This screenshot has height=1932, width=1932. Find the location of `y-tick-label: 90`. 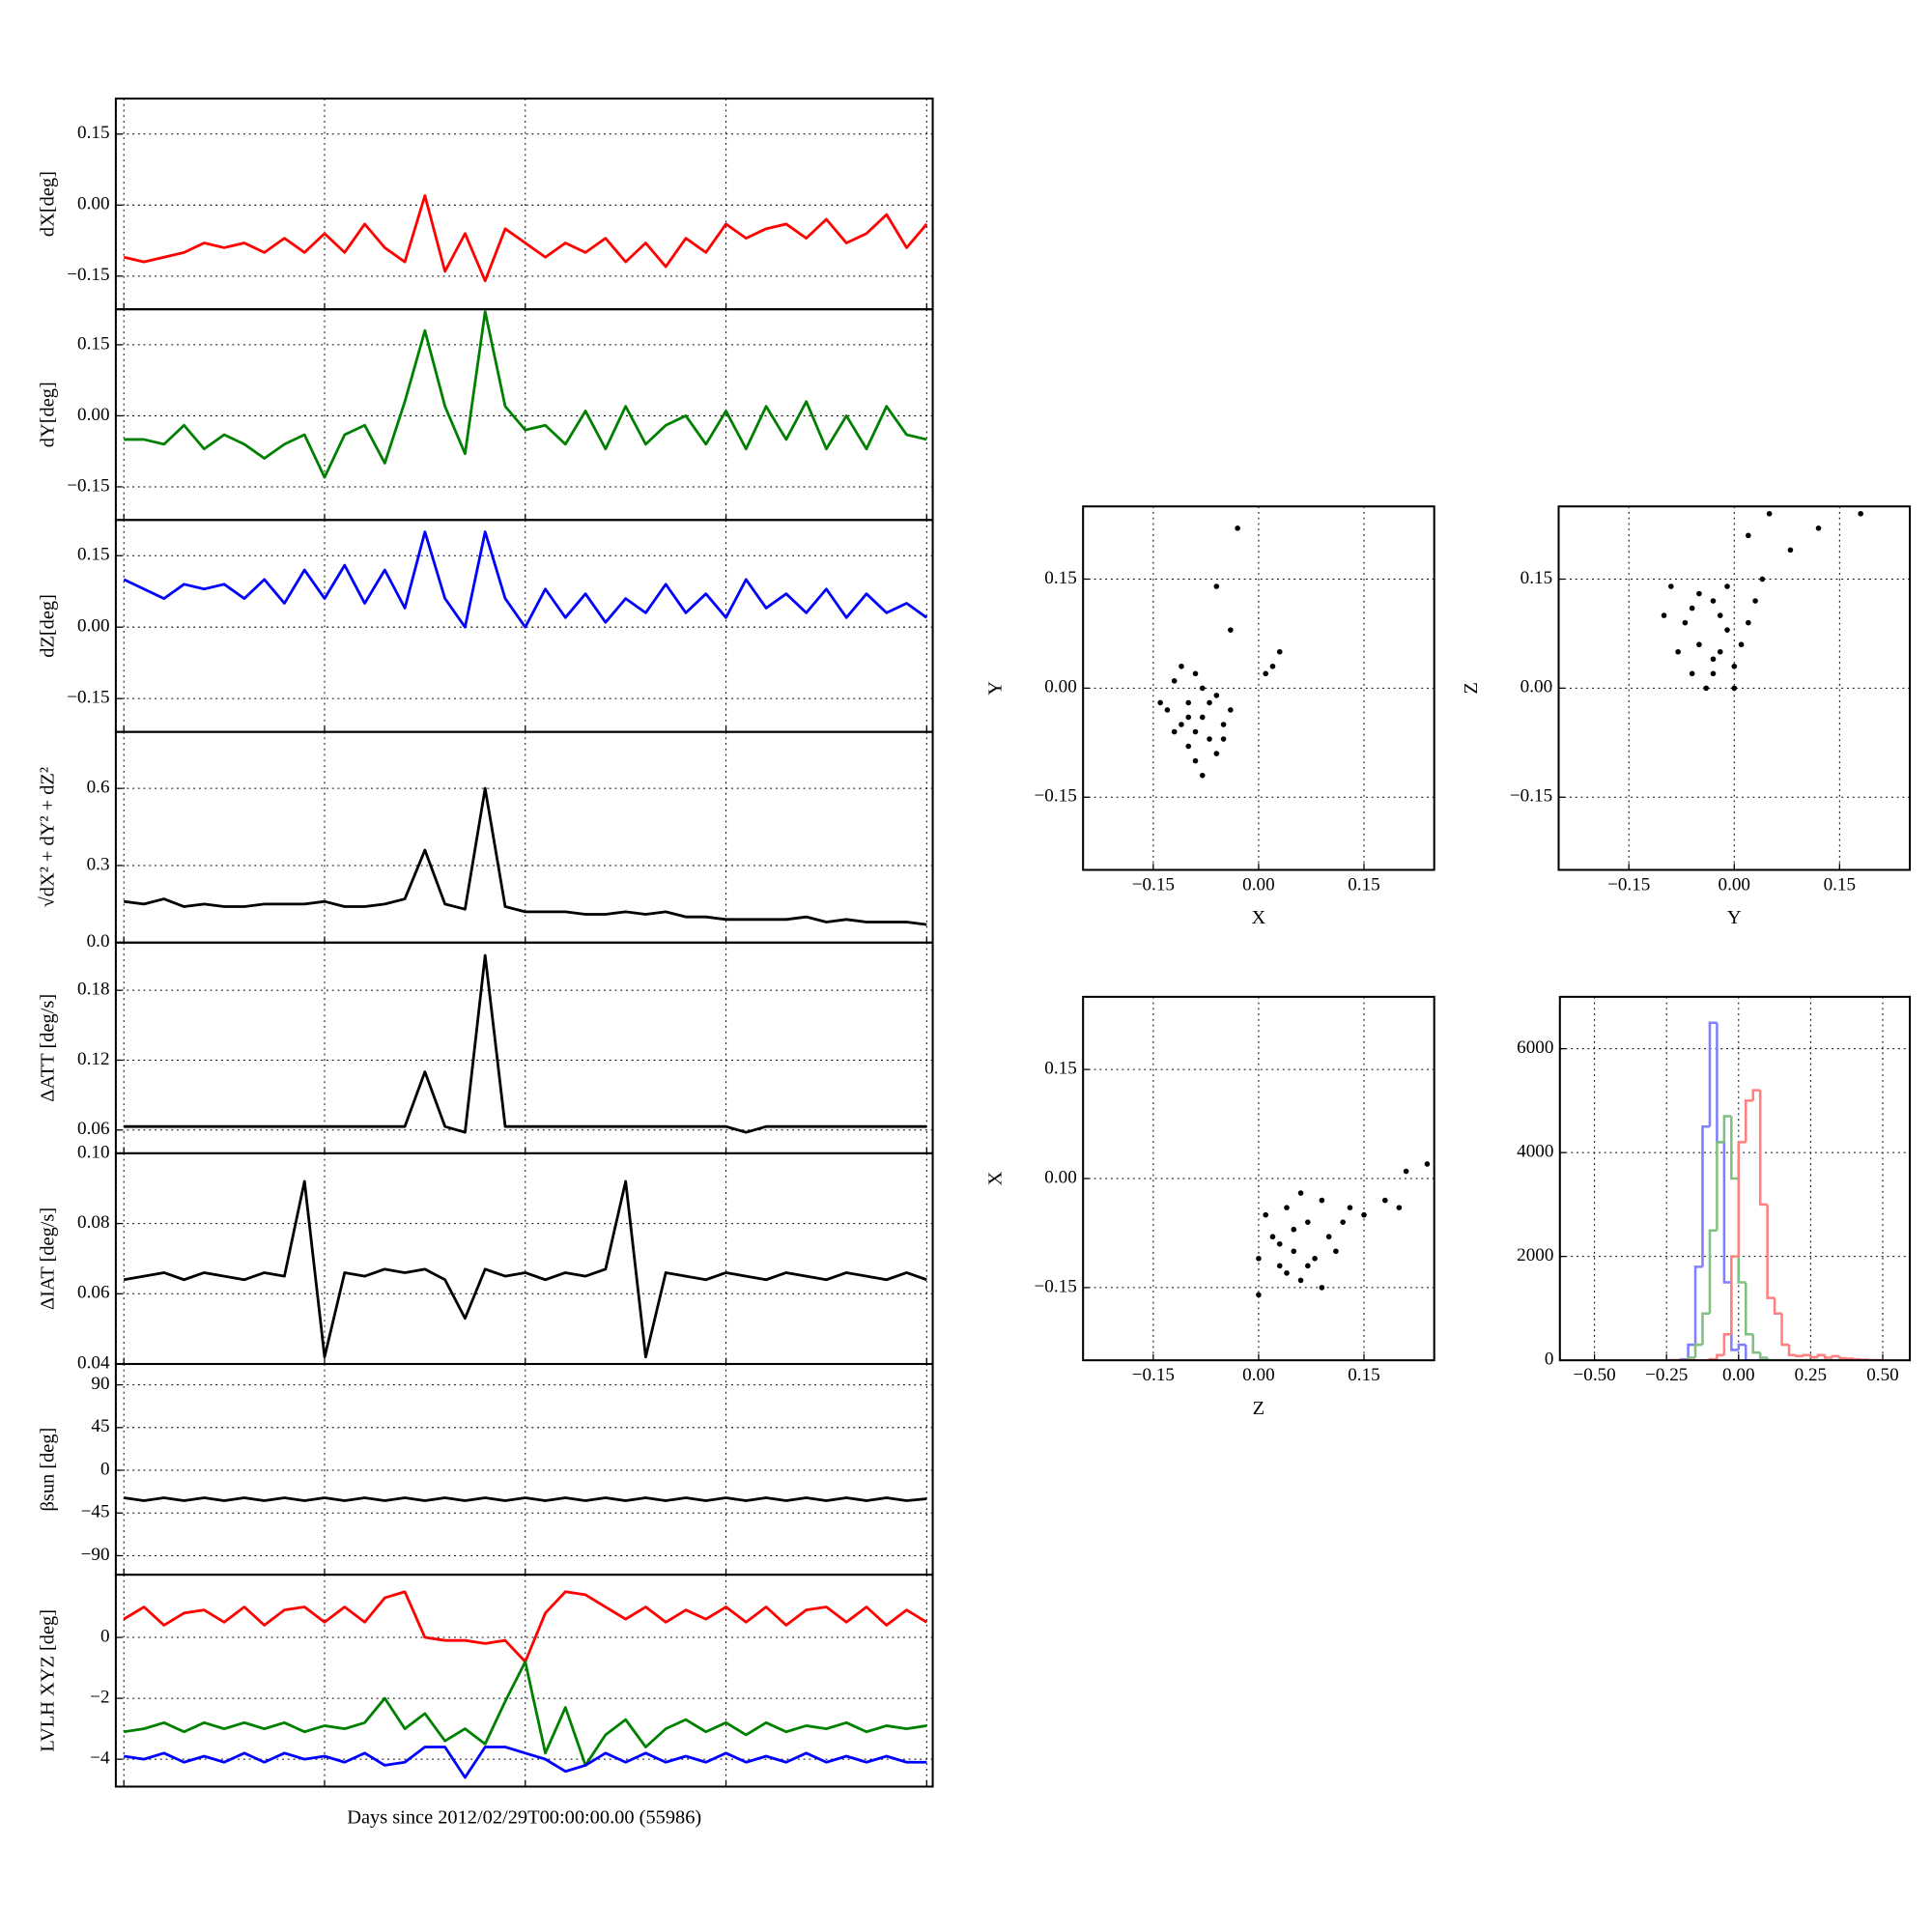

y-tick-label: 90 is located at coordinates (100, 1384).